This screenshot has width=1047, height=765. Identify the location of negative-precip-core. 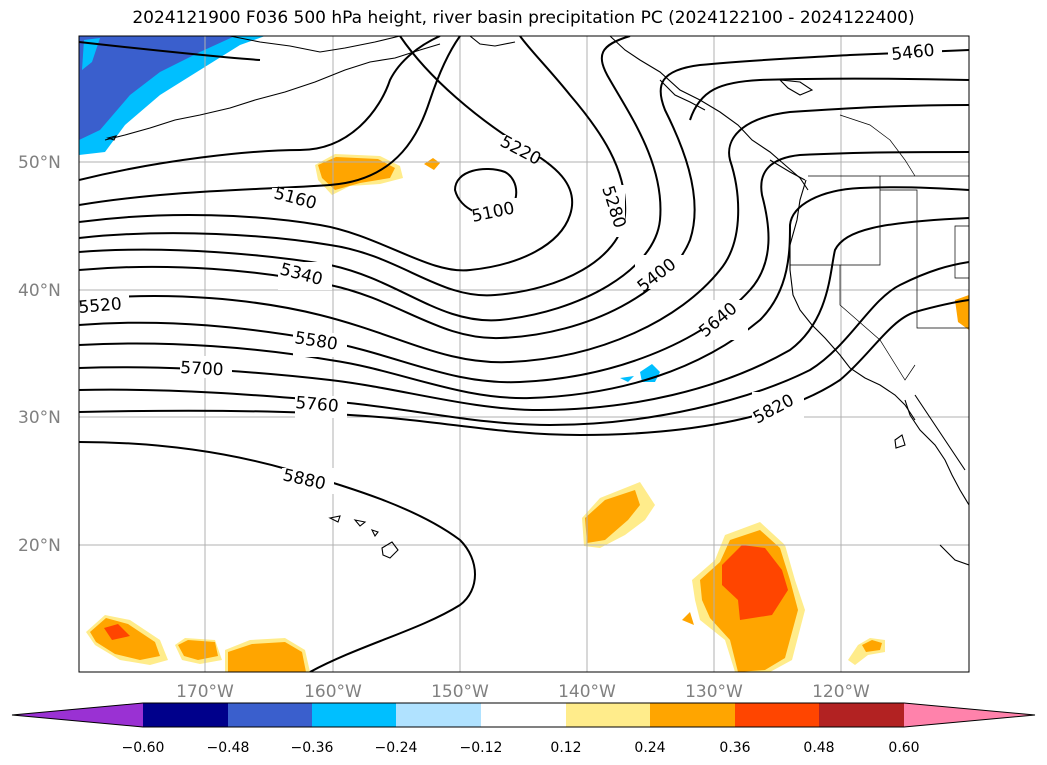
(157, 88).